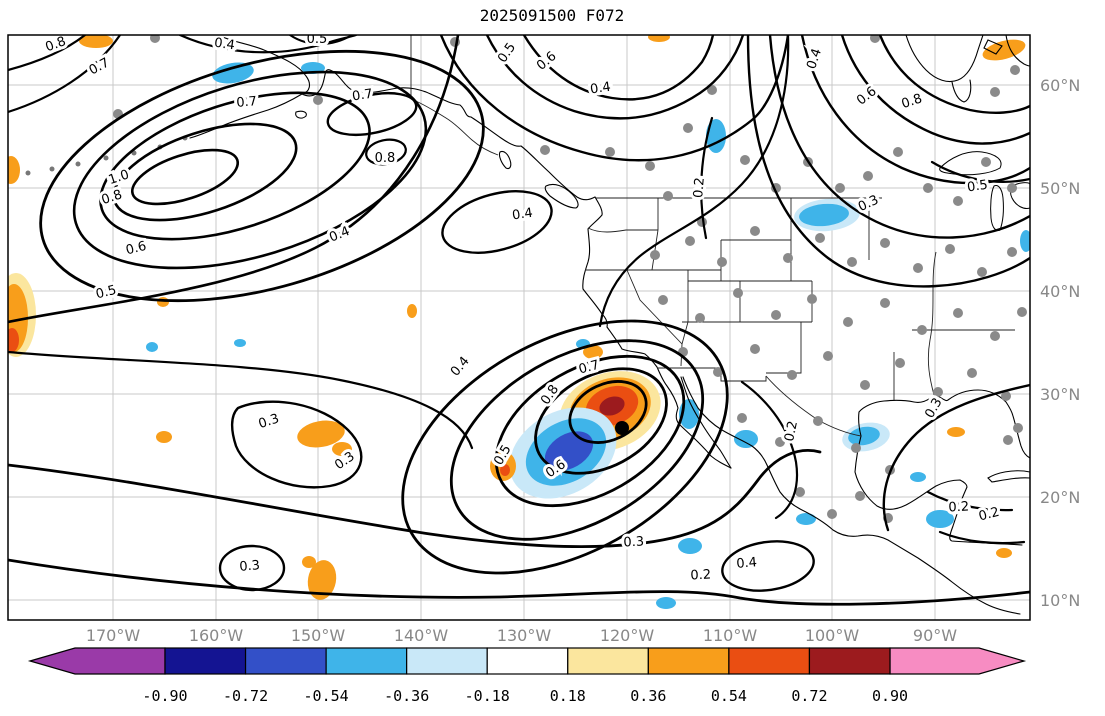 This screenshot has height=716, width=1105. Describe the element at coordinates (96, 661) in the screenshot. I see `colorbar-left-arrow` at that location.